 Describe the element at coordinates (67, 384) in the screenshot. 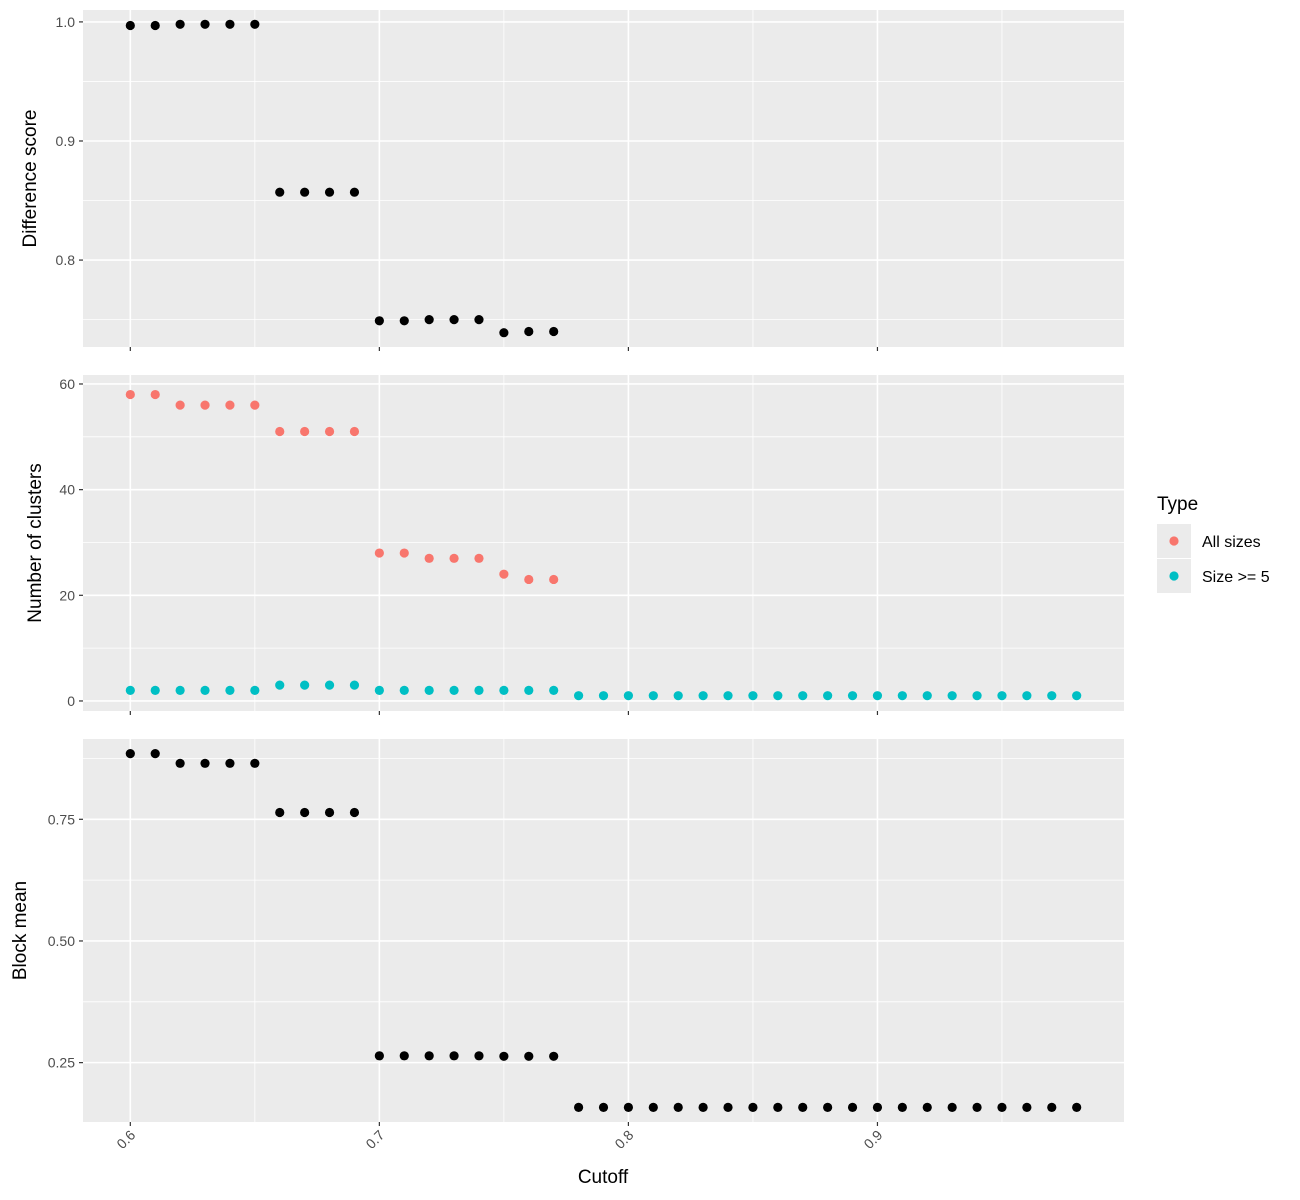

I see `y-tick-label: 60` at that location.